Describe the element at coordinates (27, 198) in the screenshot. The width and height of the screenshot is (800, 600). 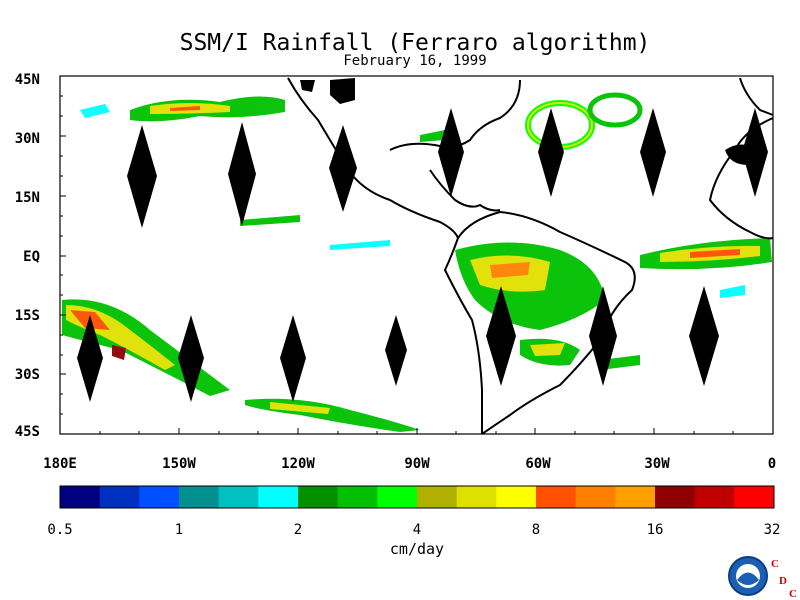
I see `lat-label-15n: 15N` at that location.